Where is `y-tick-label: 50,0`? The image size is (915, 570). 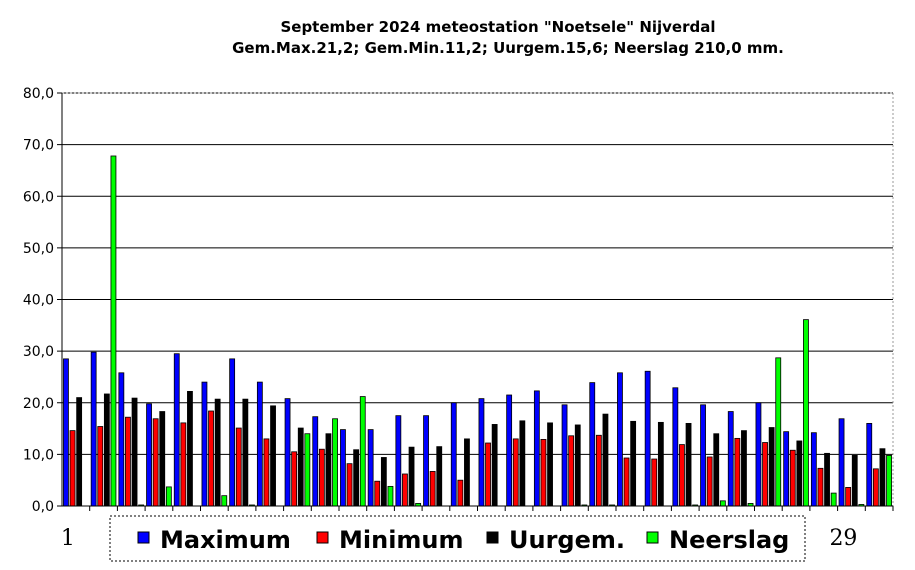
y-tick-label: 50,0 is located at coordinates (38, 249).